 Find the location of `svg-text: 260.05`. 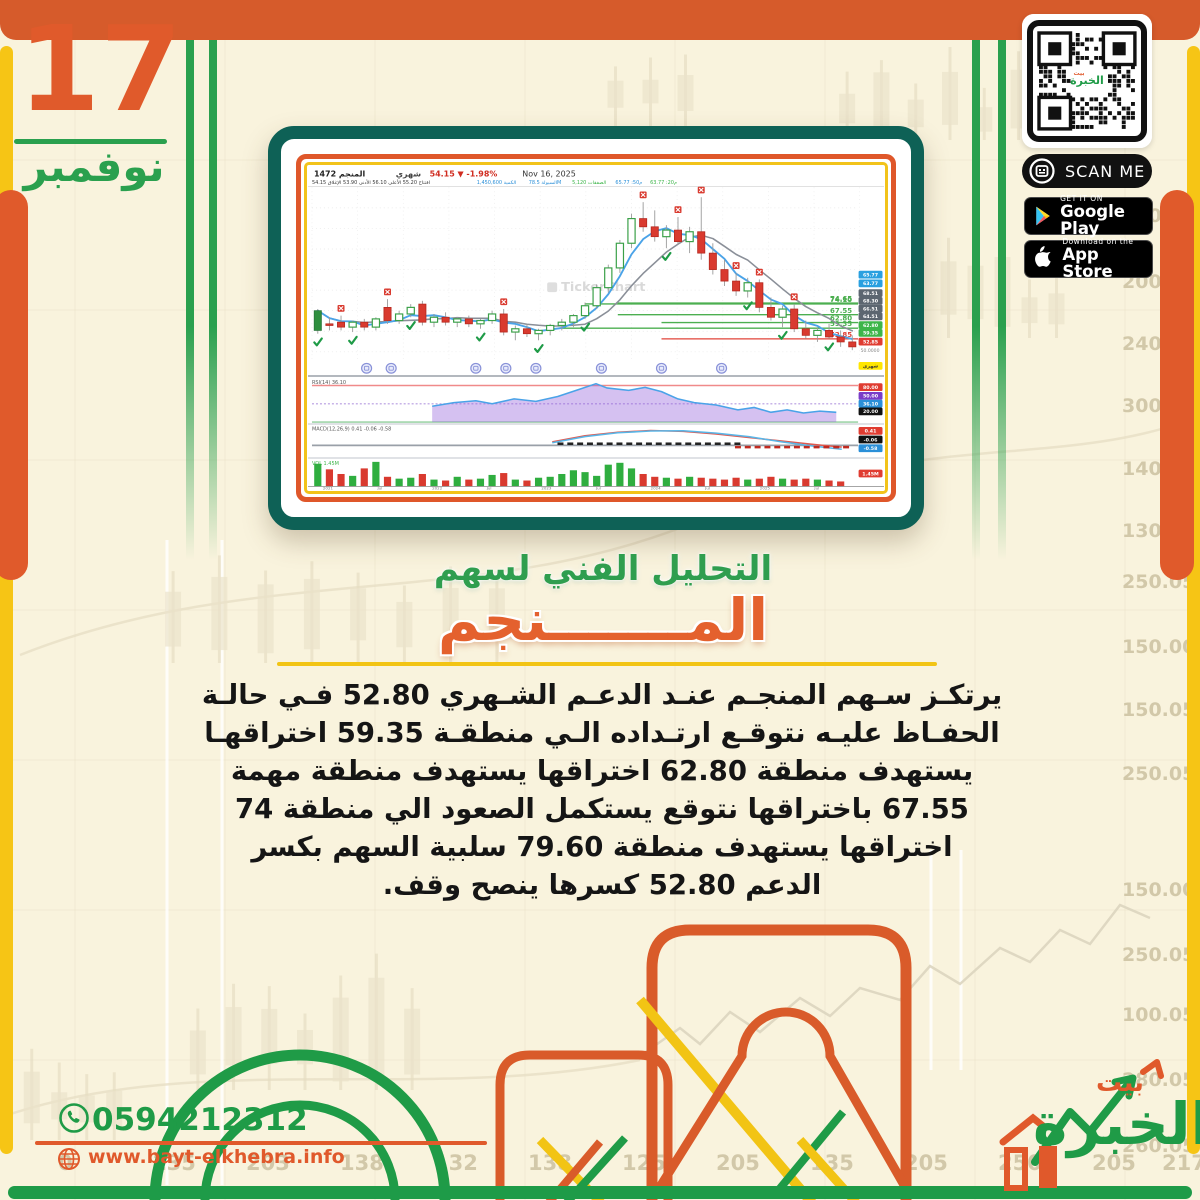

svg-text: 260.05 is located at coordinates (1158, 1146).